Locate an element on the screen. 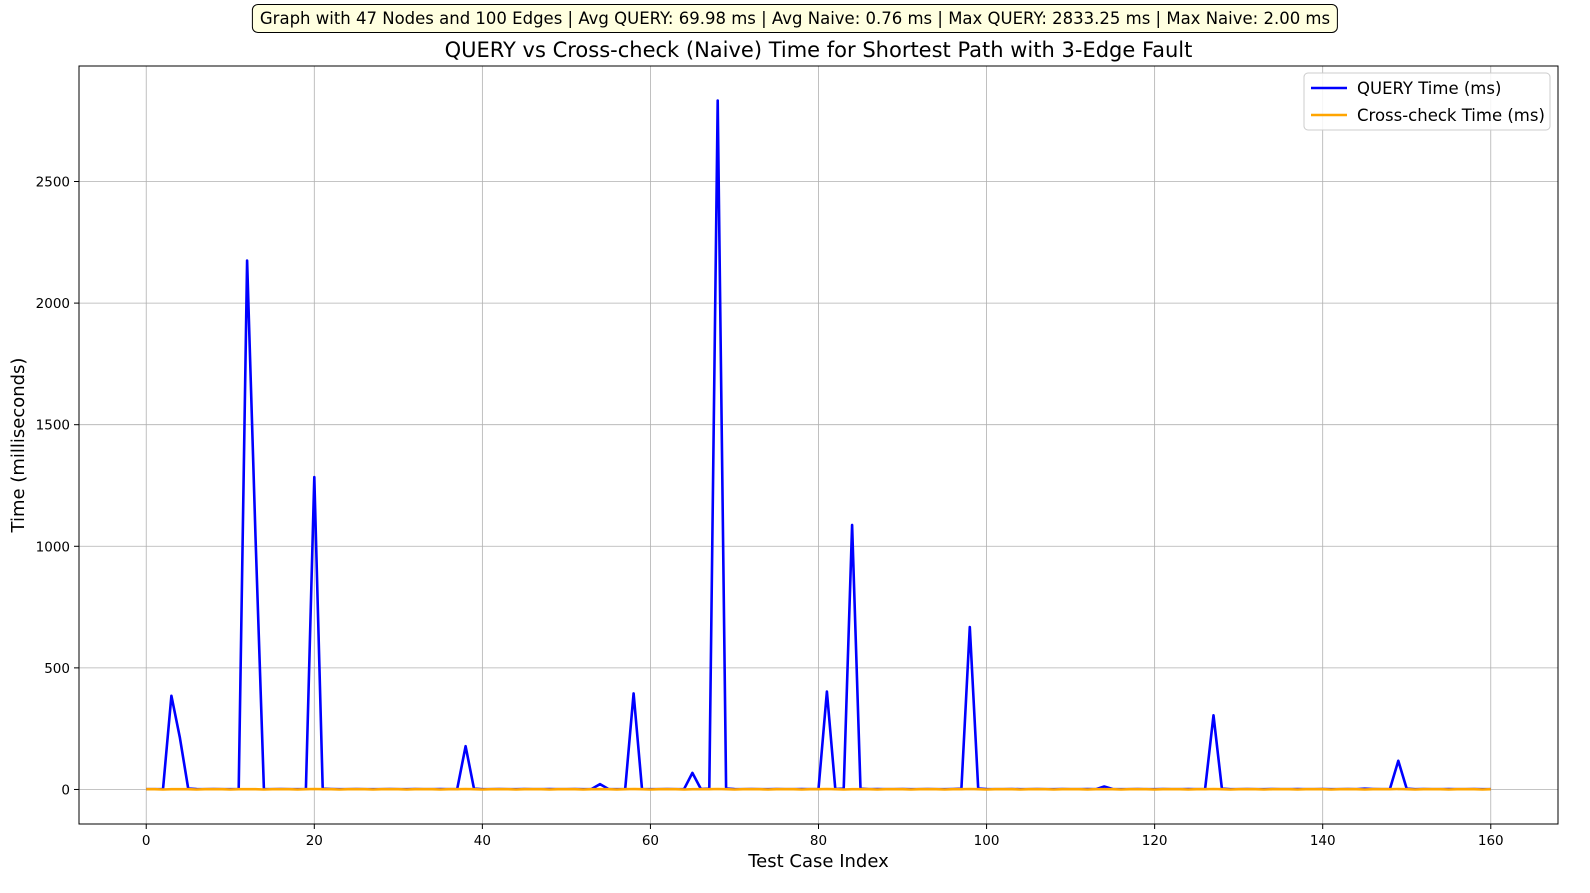 The height and width of the screenshot is (893, 1590). x-tick-label: 0 is located at coordinates (146, 841).